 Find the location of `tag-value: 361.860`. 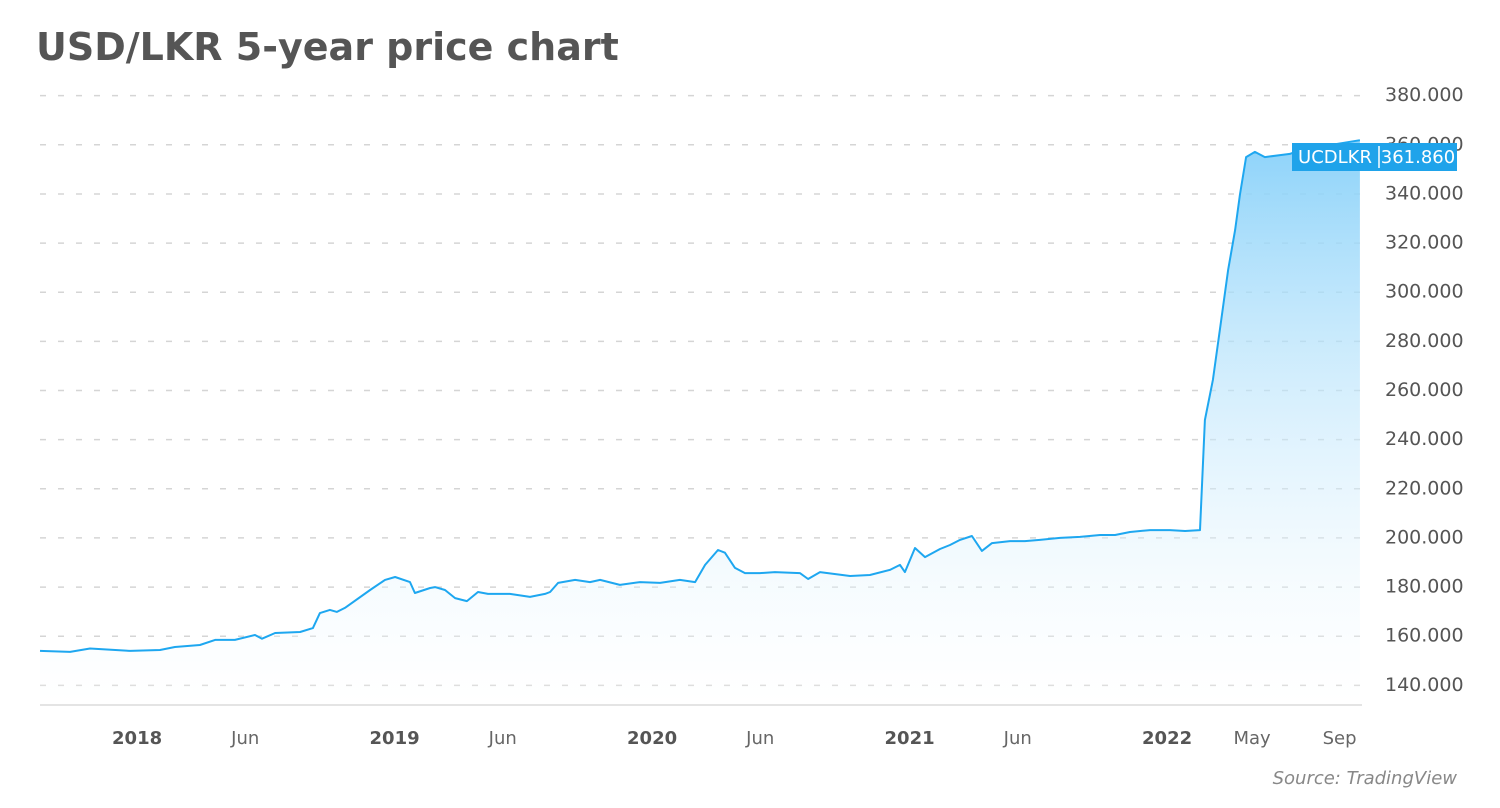

tag-value: 361.860 is located at coordinates (1418, 157).